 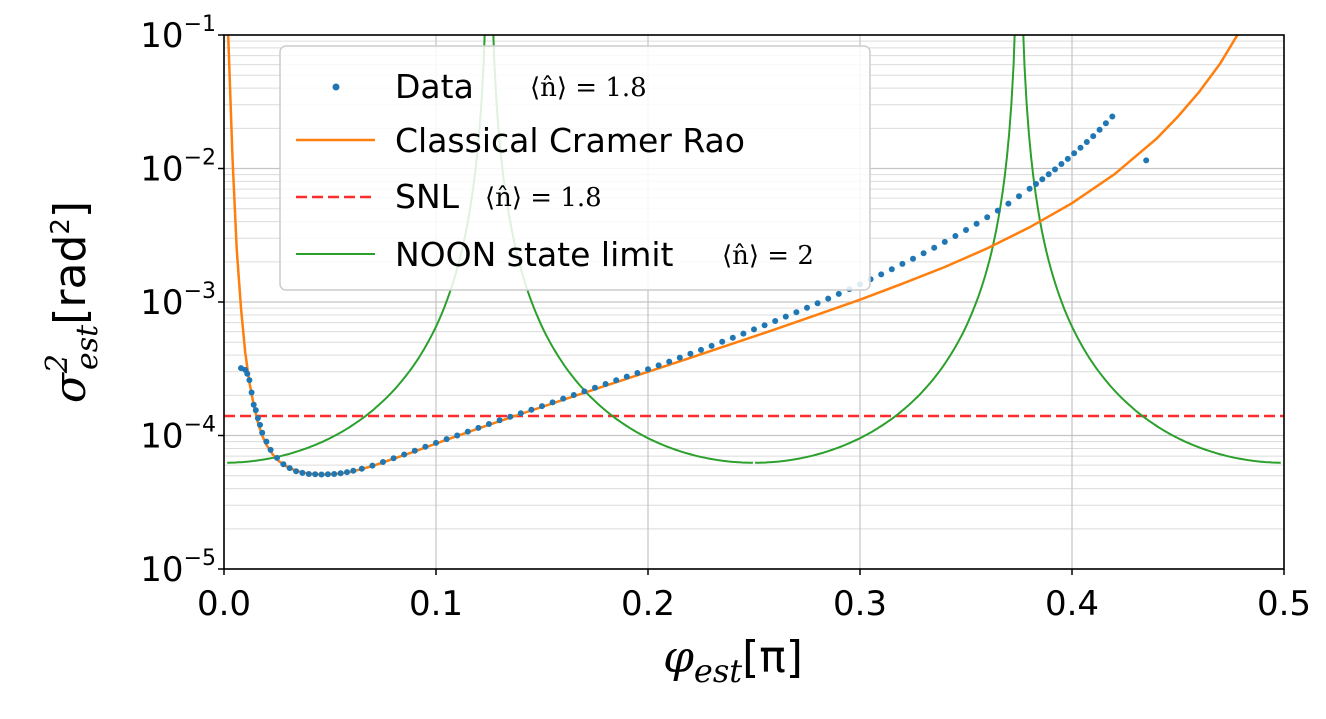 I want to click on y-axis-label: σ2est[rad2], so click(x=72, y=302).